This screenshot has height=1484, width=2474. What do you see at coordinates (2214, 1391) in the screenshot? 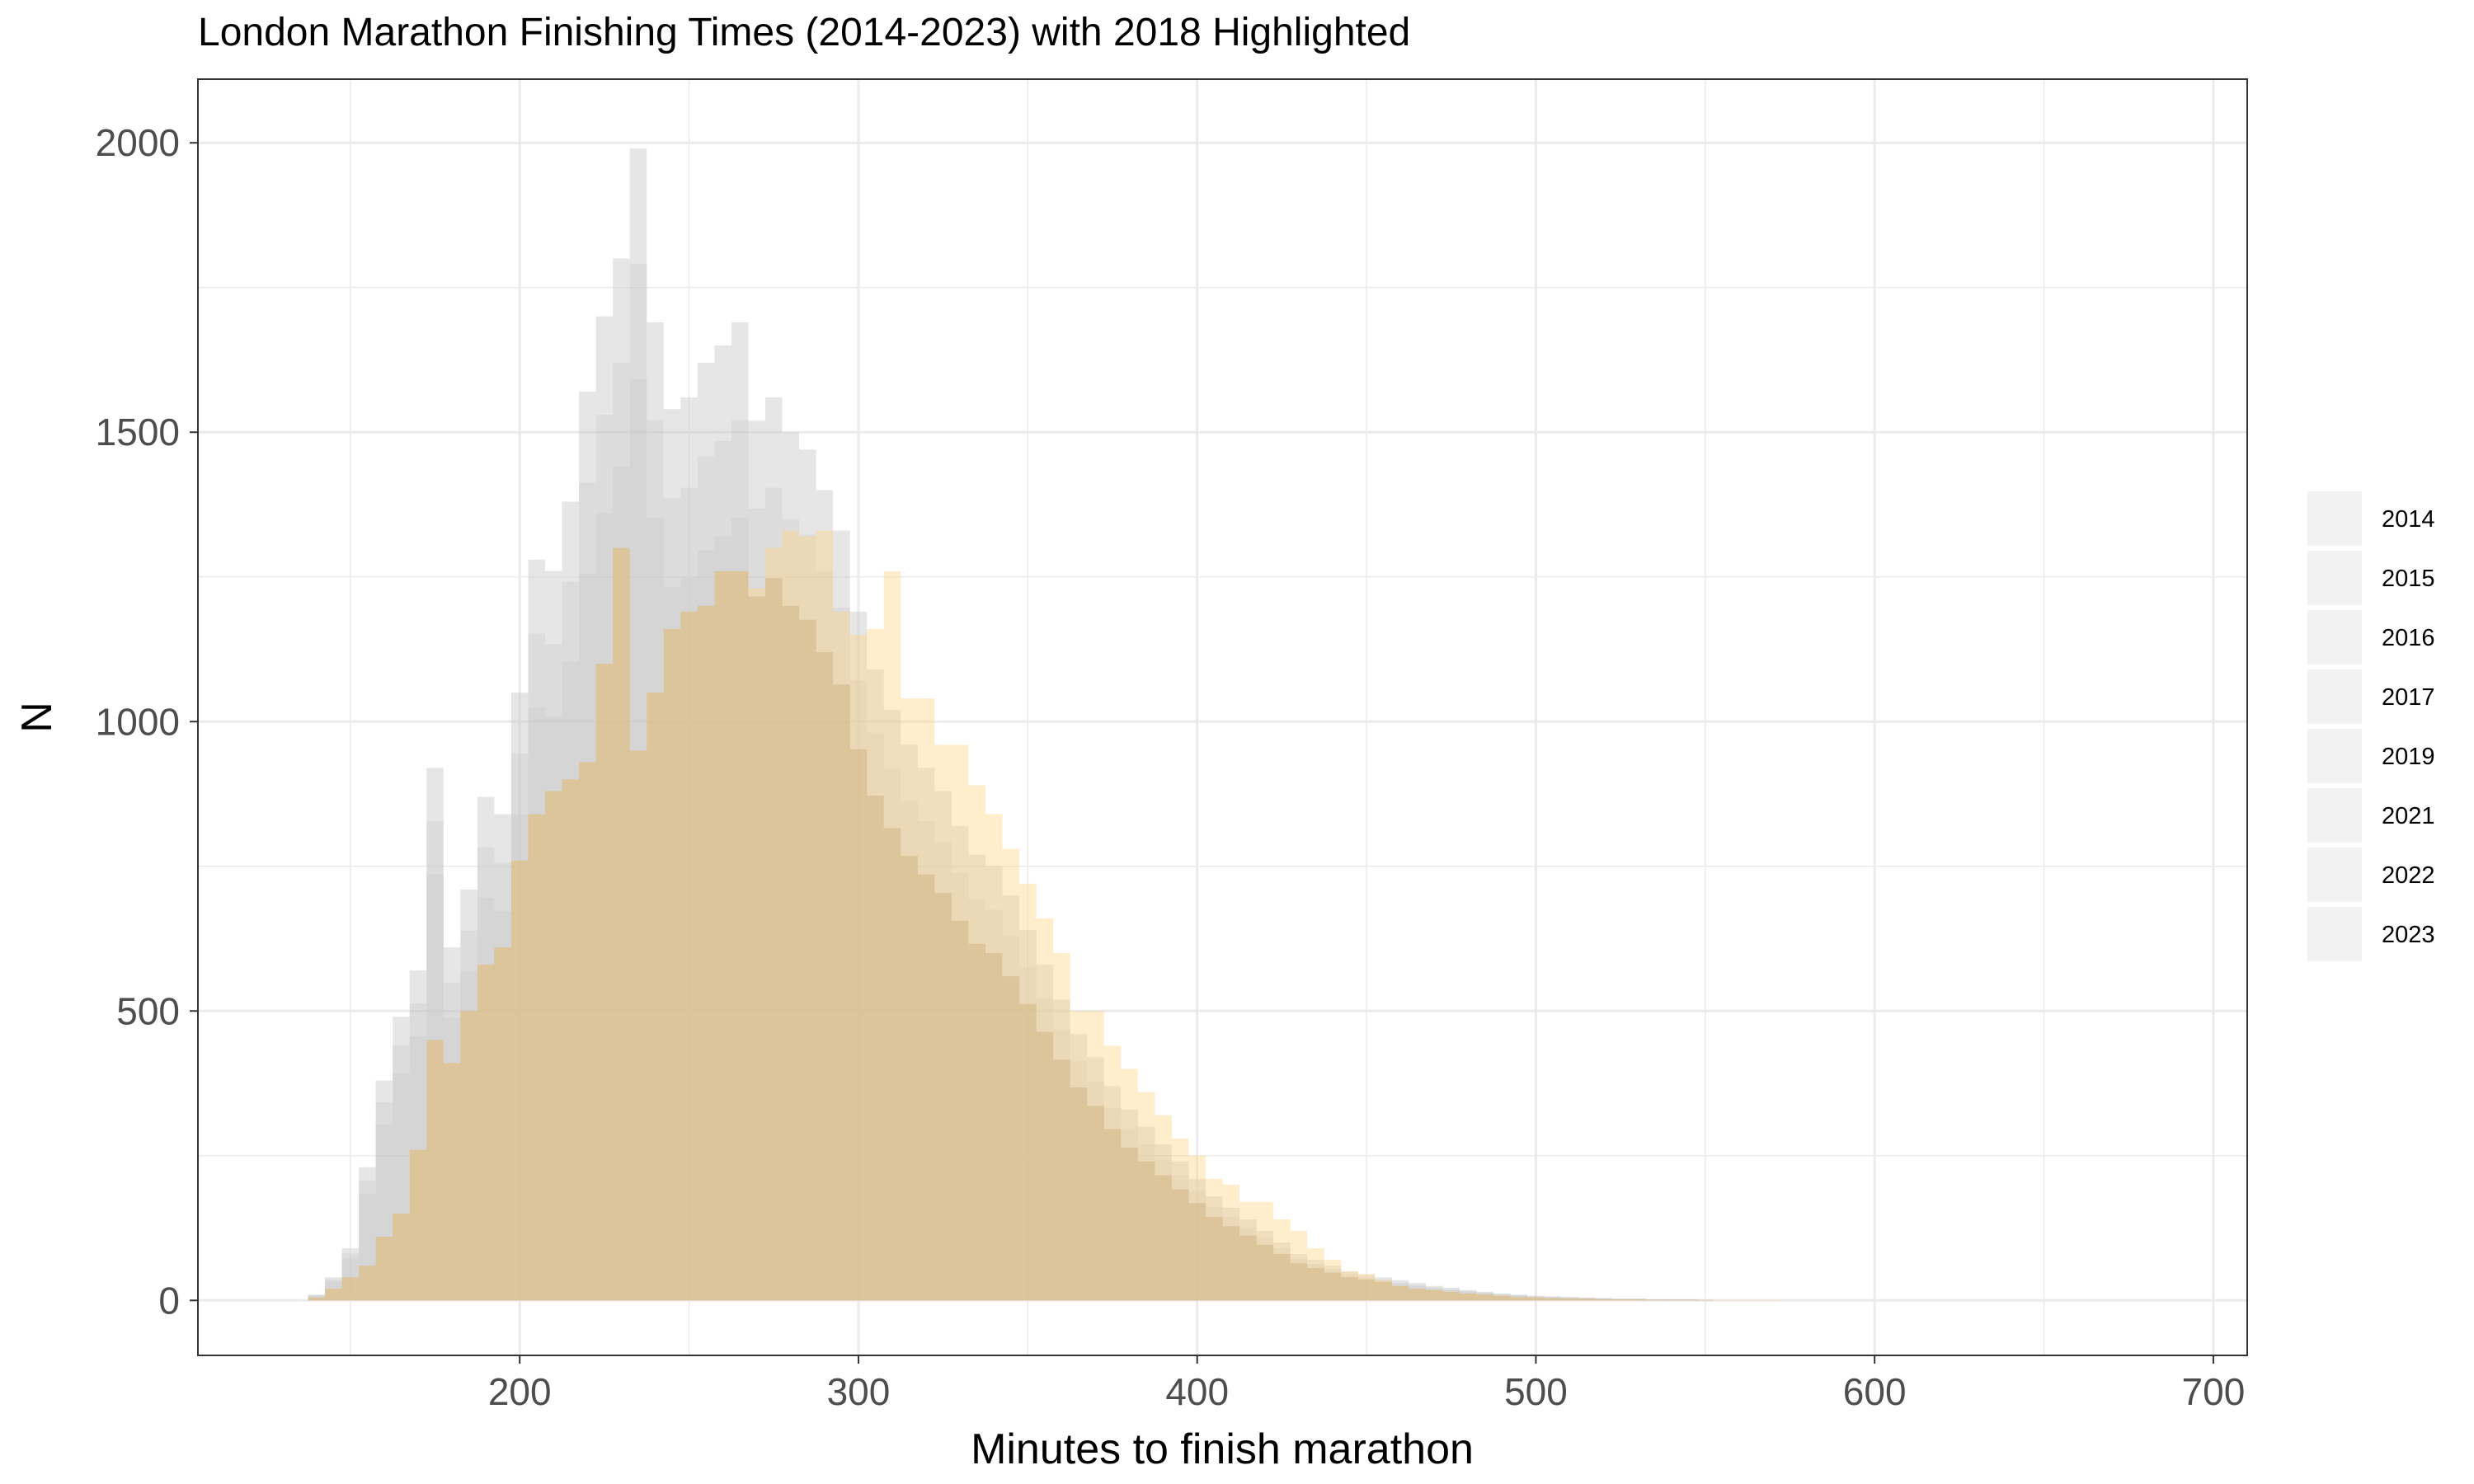
I see `x-tick-label: 700` at bounding box center [2214, 1391].